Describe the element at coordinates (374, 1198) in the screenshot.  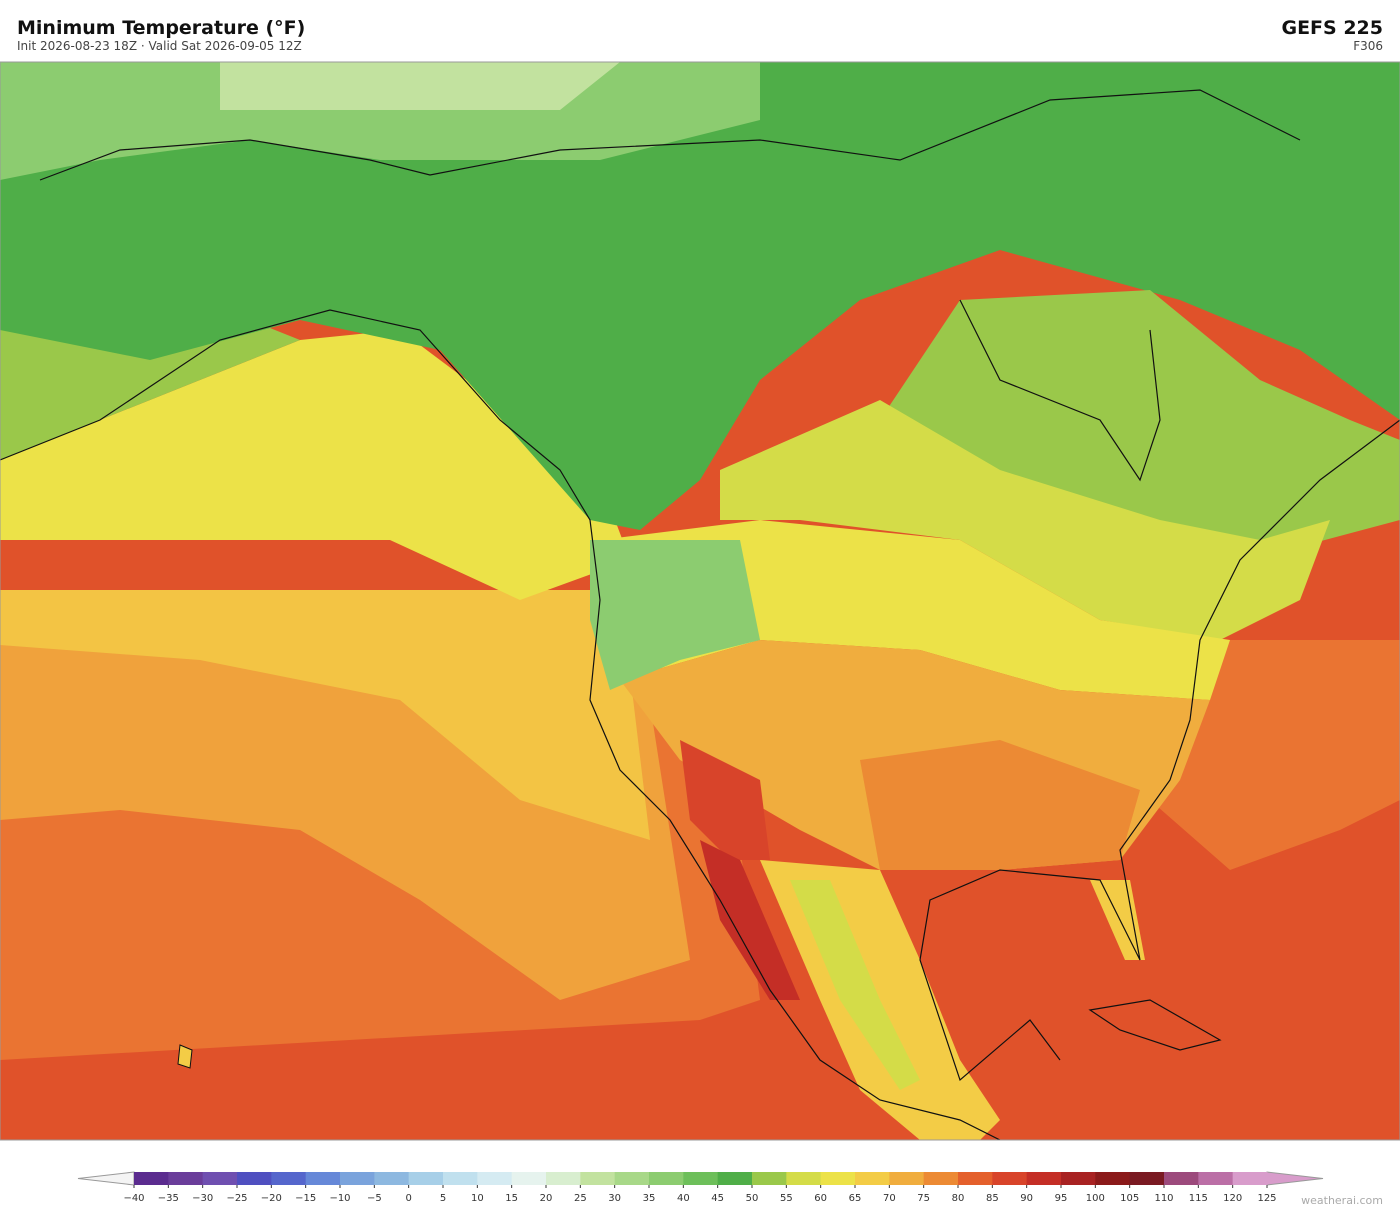
I see `colorbar-tick-label: −5` at that location.